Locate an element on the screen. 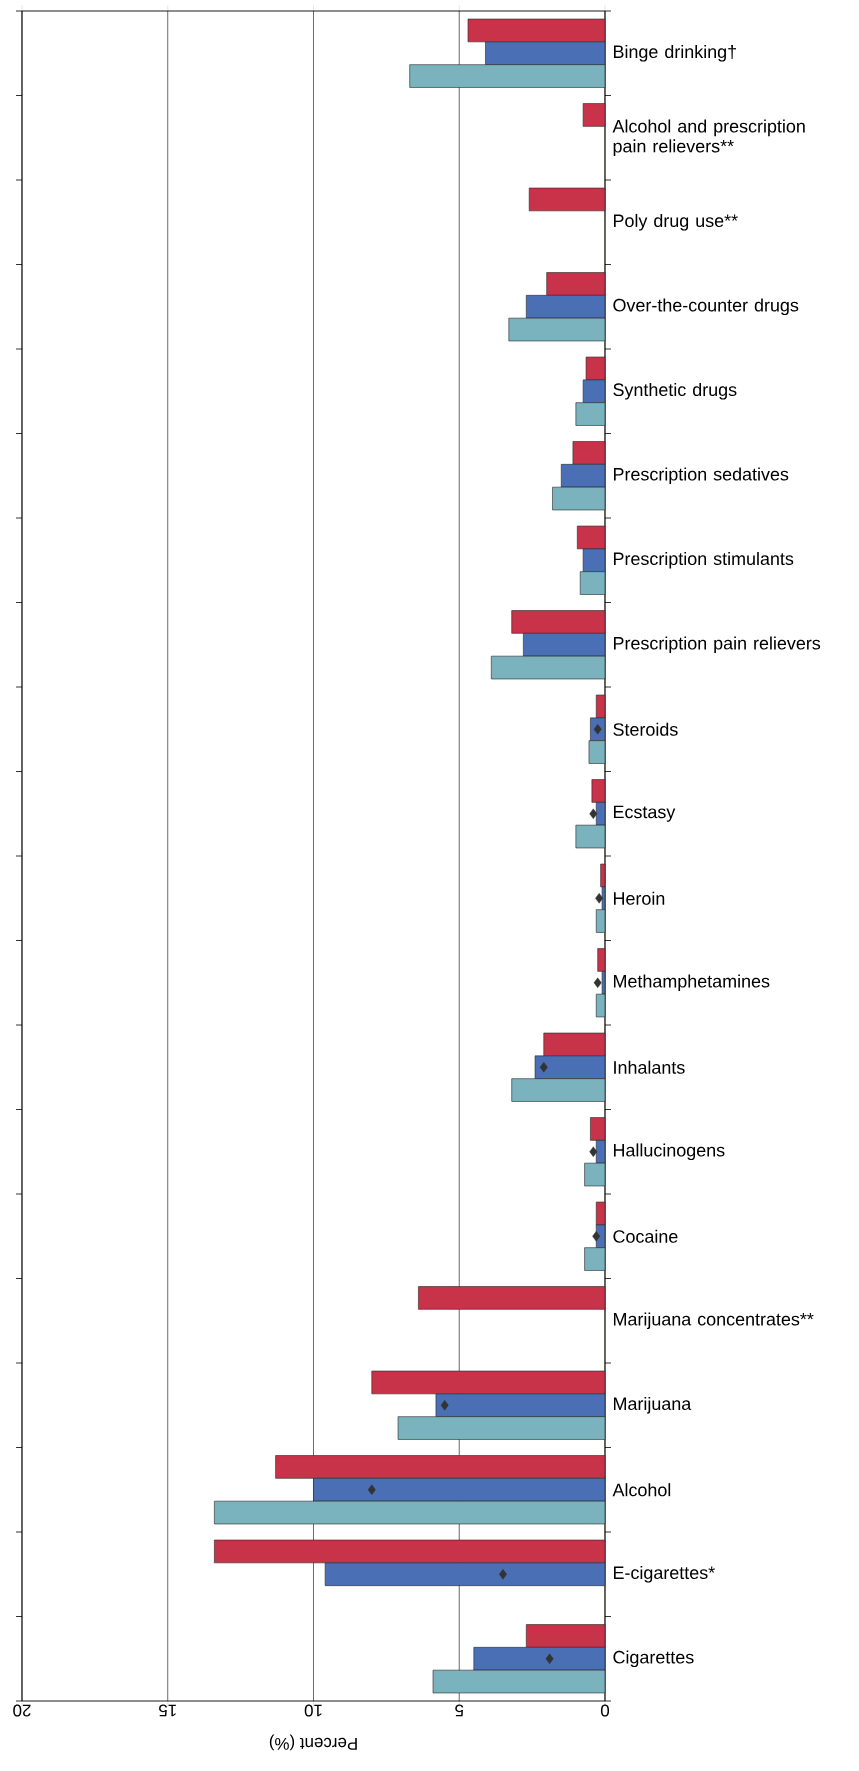 Image resolution: width=859 pixels, height=1771 pixels. y-tick-label: Inhalants is located at coordinates (649, 1067).